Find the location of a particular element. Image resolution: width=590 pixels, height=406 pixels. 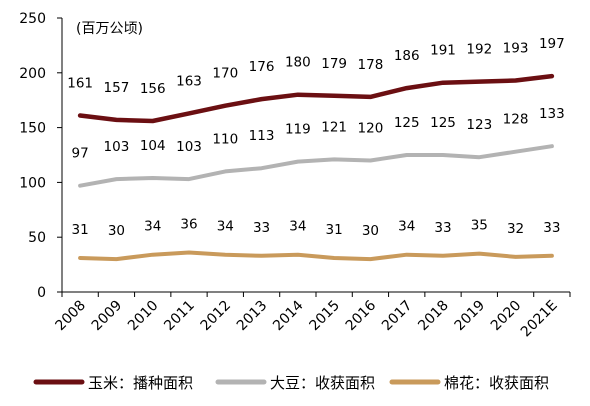

data-label: 123 is located at coordinates (479, 125).